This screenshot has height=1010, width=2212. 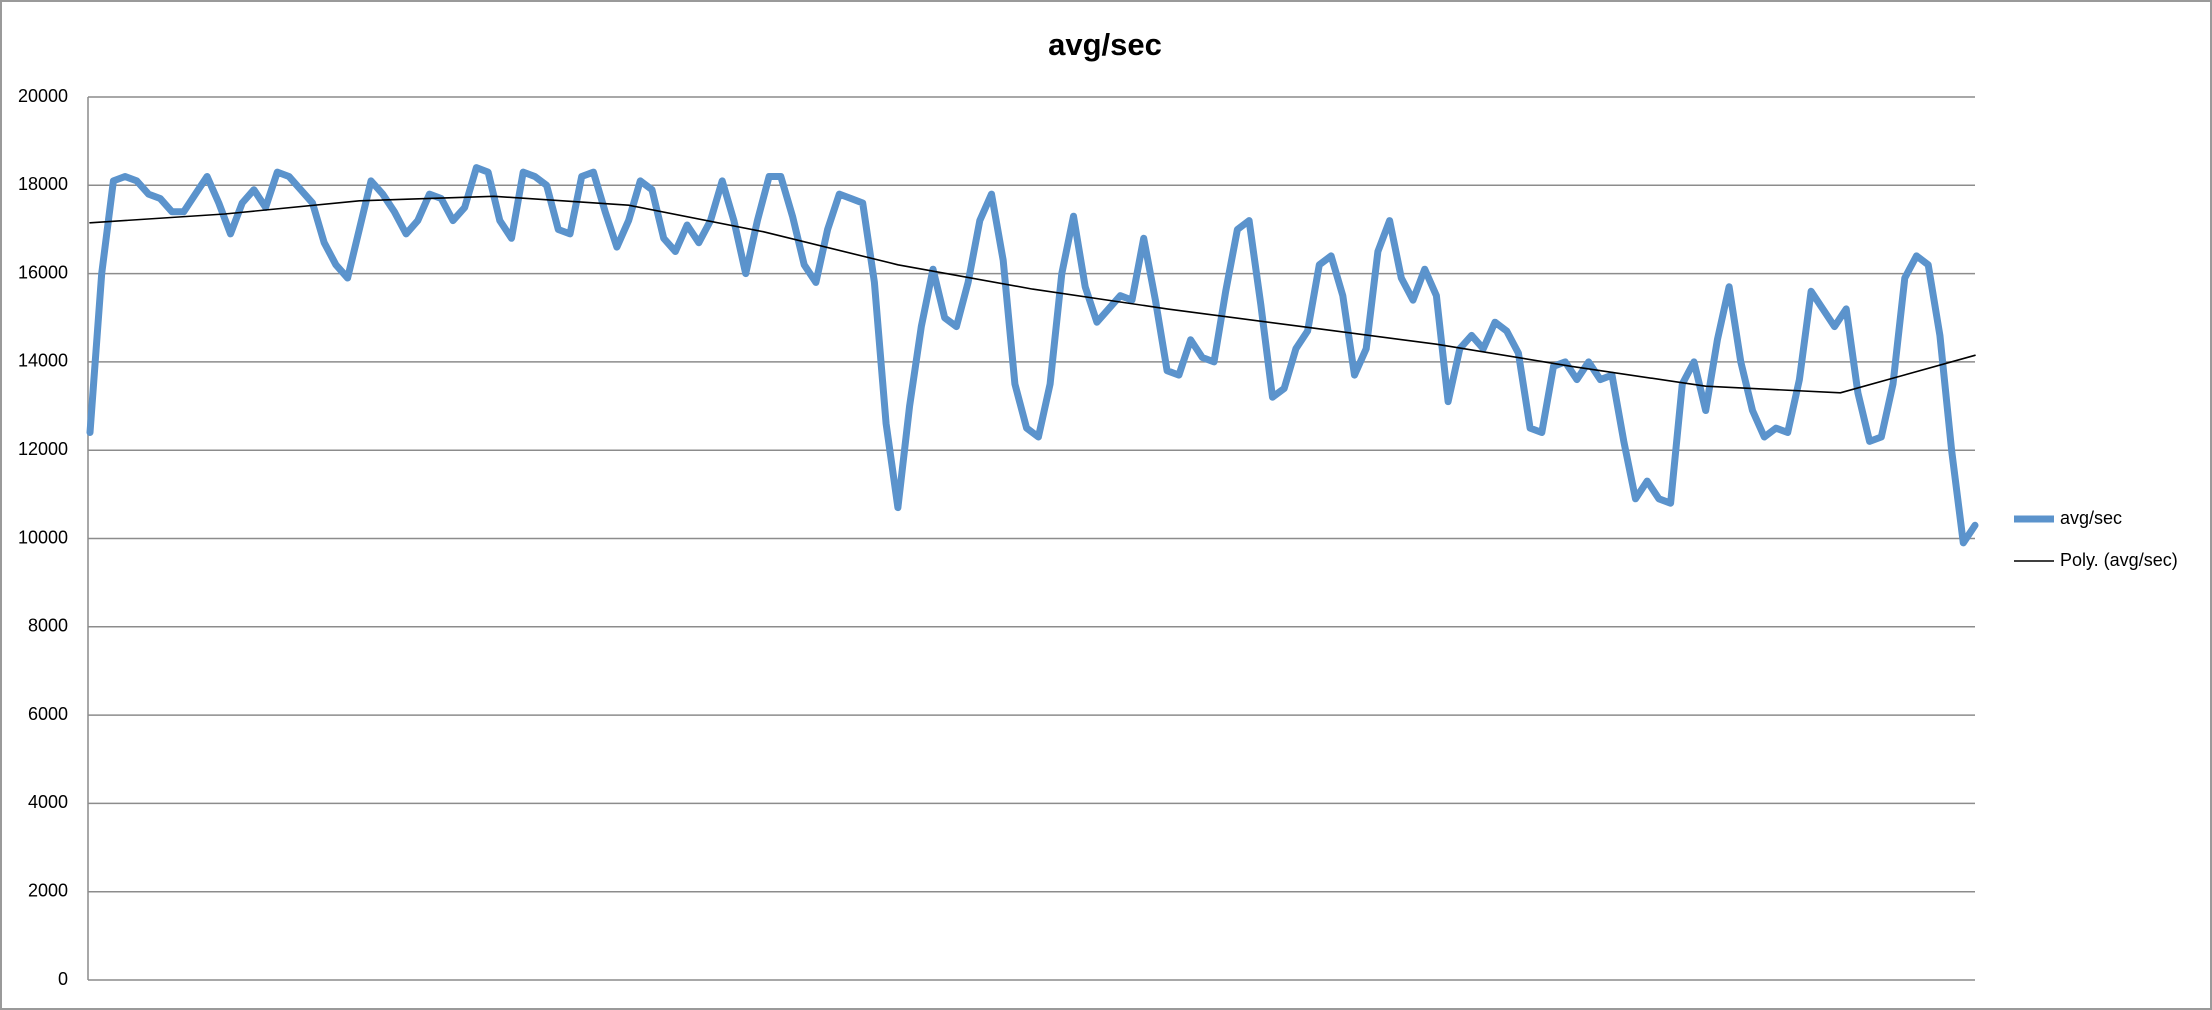 I want to click on y-tick-label: 6000, so click(x=48, y=714).